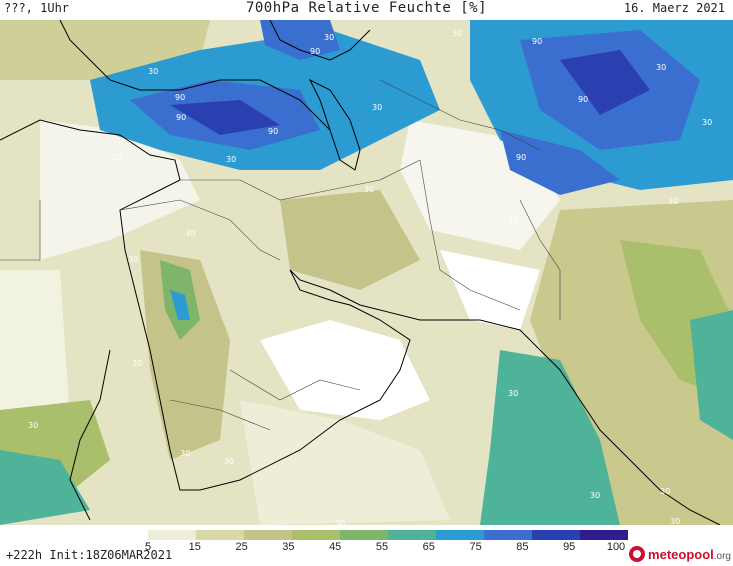 The width and height of the screenshot is (733, 566). What do you see at coordinates (300, 40) in the screenshot?
I see `blue-zone-caucasus` at bounding box center [300, 40].